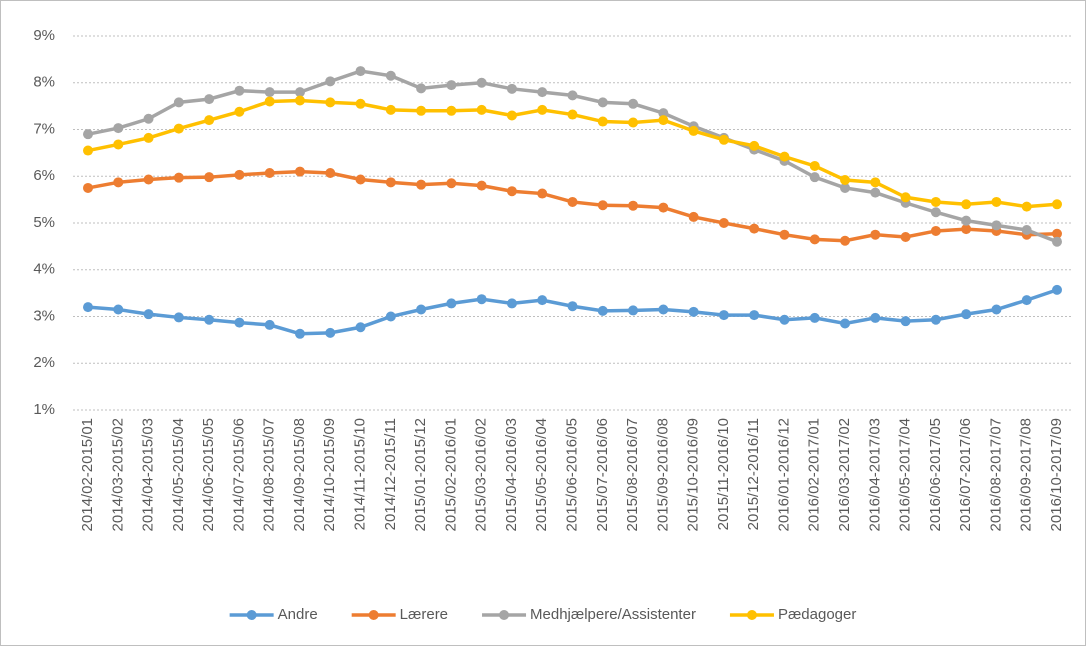  I want to click on y-tick-label: 3%, so click(44, 315).